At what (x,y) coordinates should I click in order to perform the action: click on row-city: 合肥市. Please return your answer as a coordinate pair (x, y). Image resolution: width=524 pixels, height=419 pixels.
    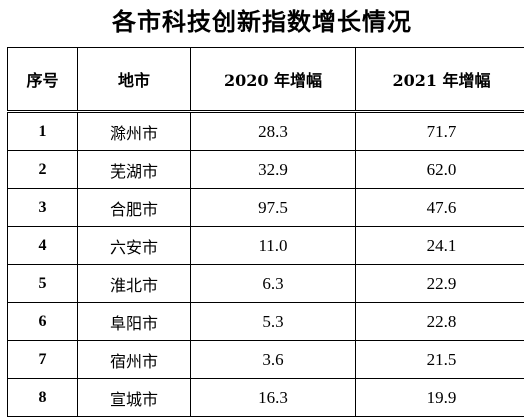
    Looking at the image, I should click on (134, 207).